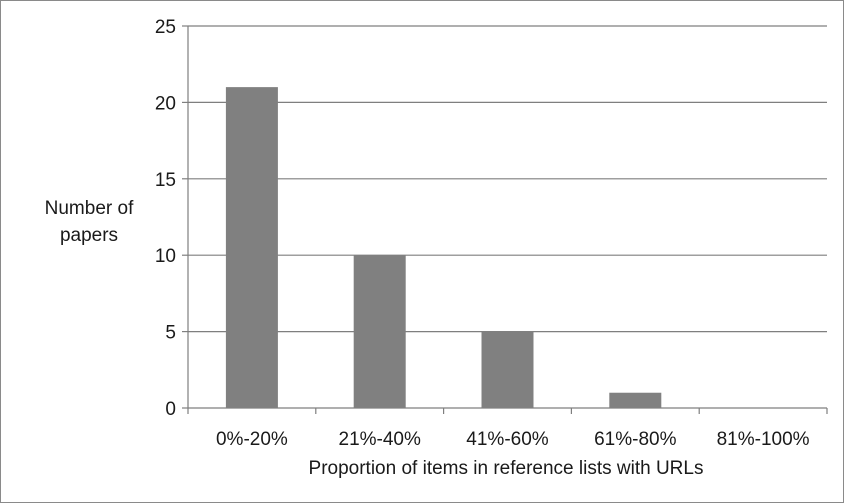  What do you see at coordinates (165, 256) in the screenshot?
I see `y-tick-label: 10` at bounding box center [165, 256].